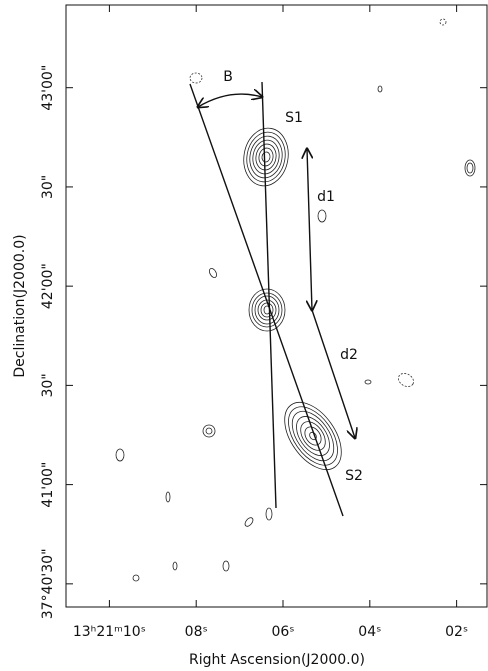 The height and width of the screenshot is (671, 488). What do you see at coordinates (309, 229) in the screenshot?
I see `d1-arrow` at bounding box center [309, 229].